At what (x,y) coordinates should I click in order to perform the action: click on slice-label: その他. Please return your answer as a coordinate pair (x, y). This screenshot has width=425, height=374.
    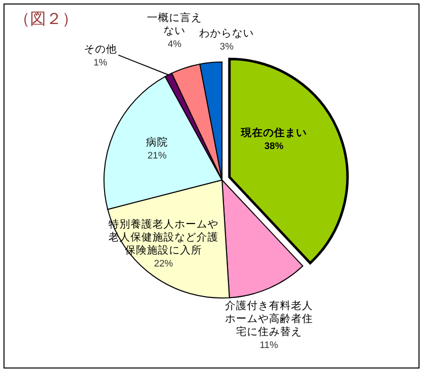
    Looking at the image, I should click on (100, 50).